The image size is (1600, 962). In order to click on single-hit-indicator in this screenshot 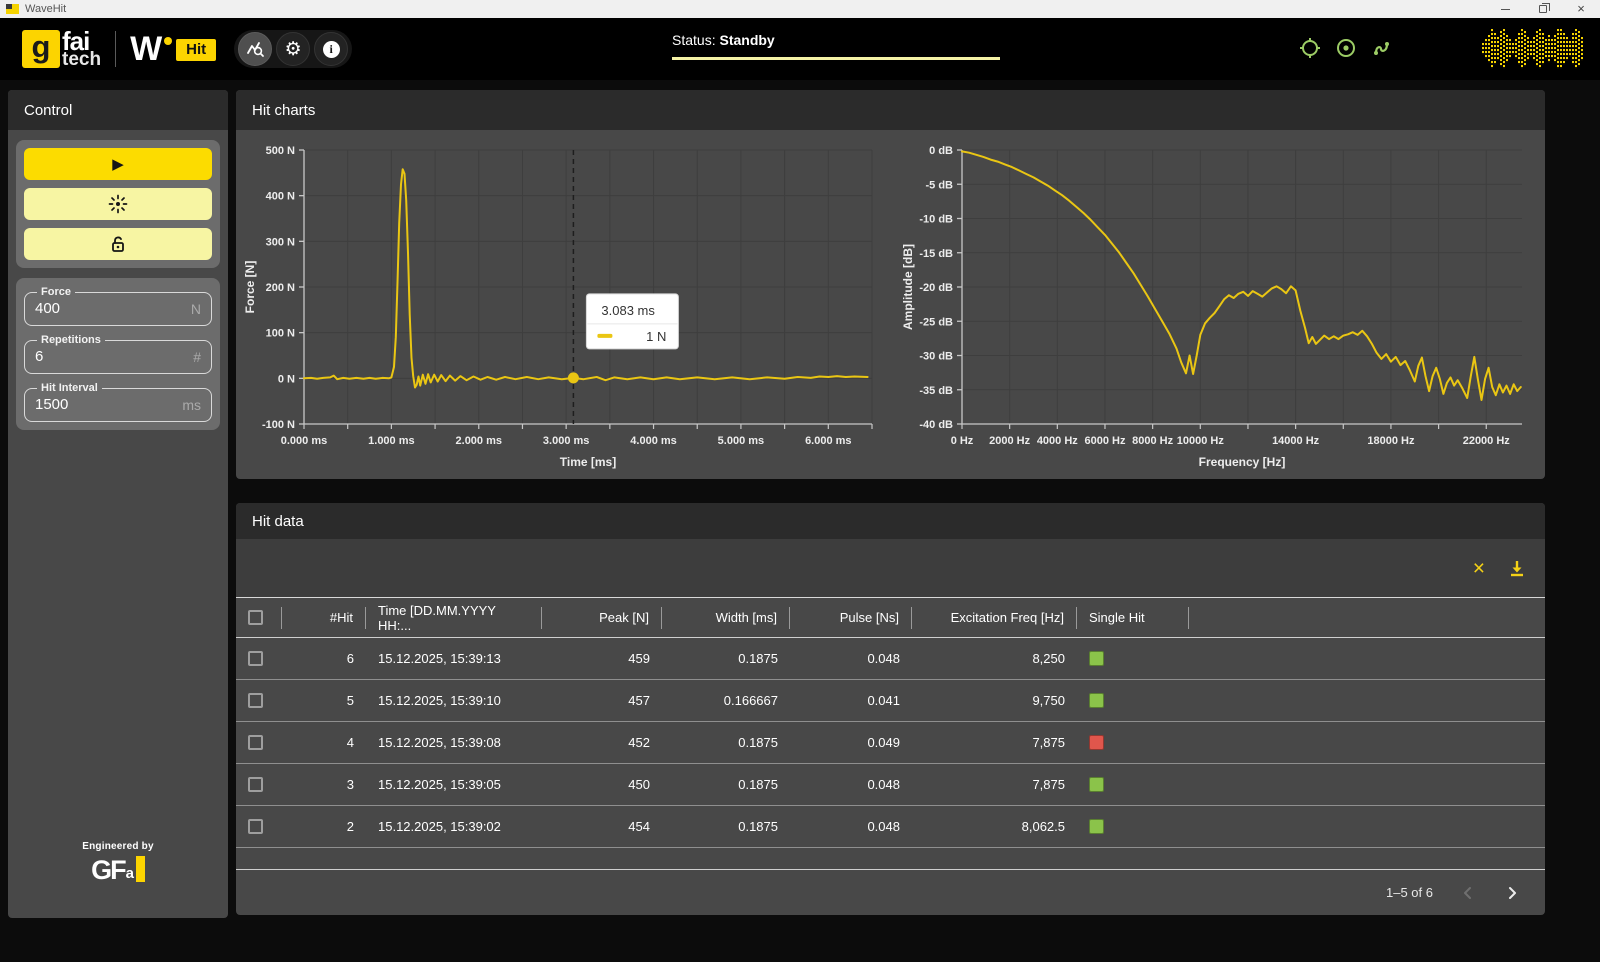, I will do `click(1096, 742)`.